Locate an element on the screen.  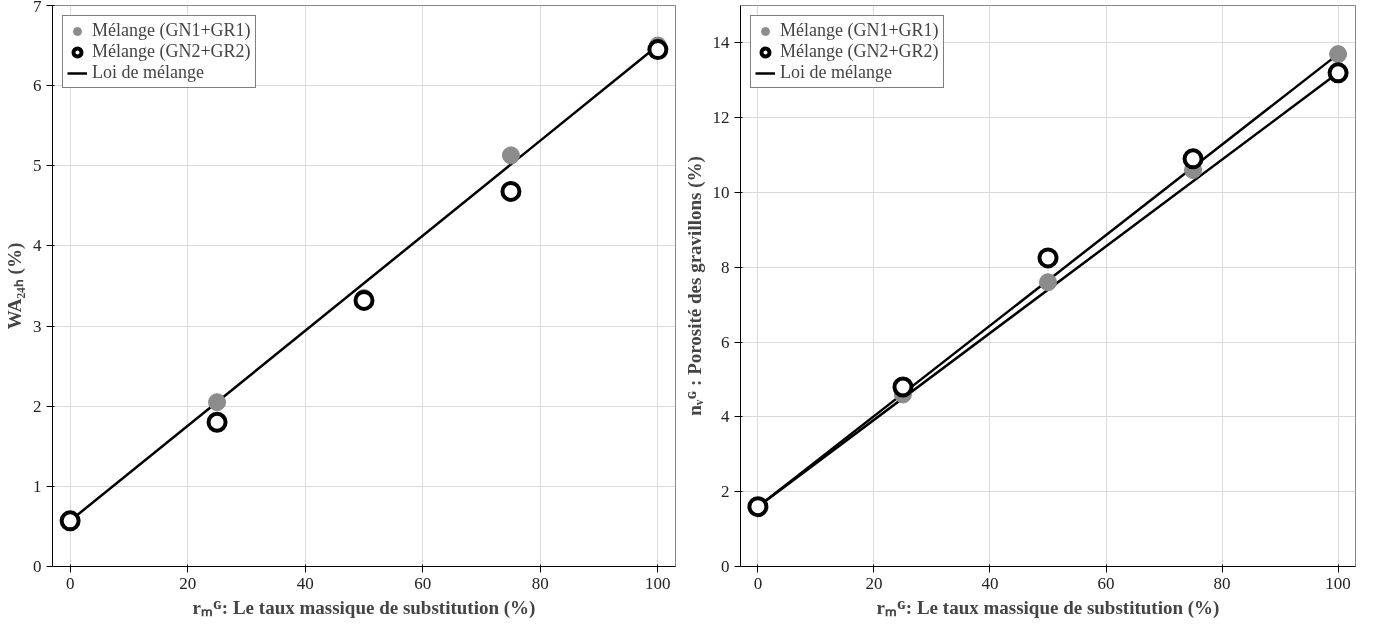
y-tick-label: 1 is located at coordinates (37, 486).